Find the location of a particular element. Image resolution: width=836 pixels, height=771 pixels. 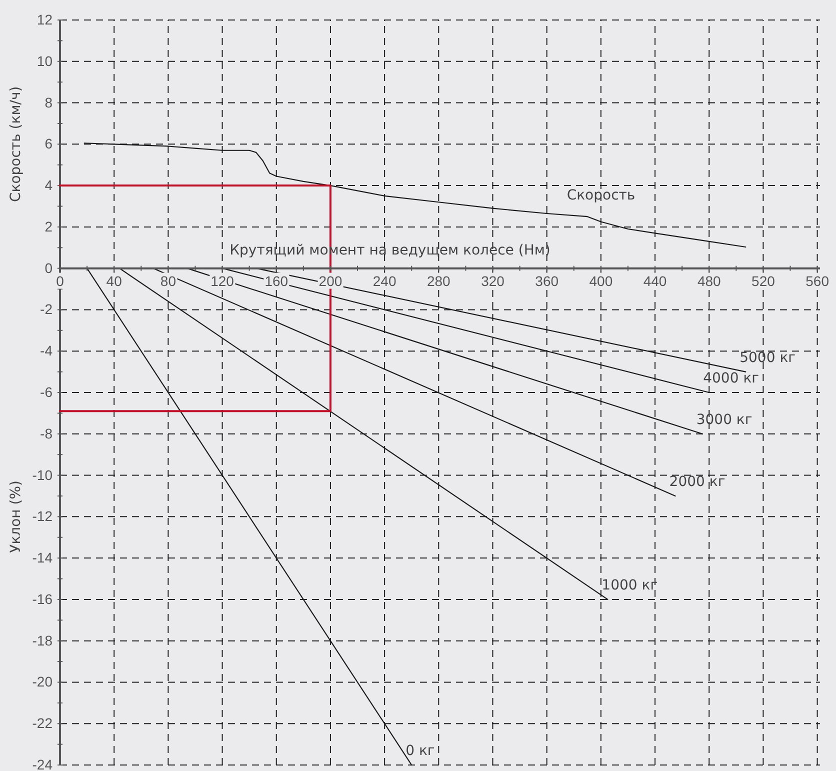

x-tick-label: 200 is located at coordinates (330, 280).